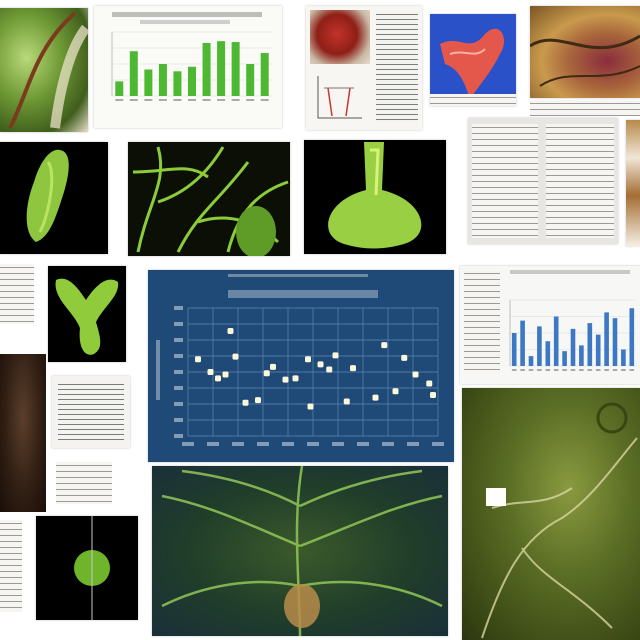 Image resolution: width=640 pixels, height=640 pixels. Describe the element at coordinates (158, 370) in the screenshot. I see `y-axis-label-mark` at that location.